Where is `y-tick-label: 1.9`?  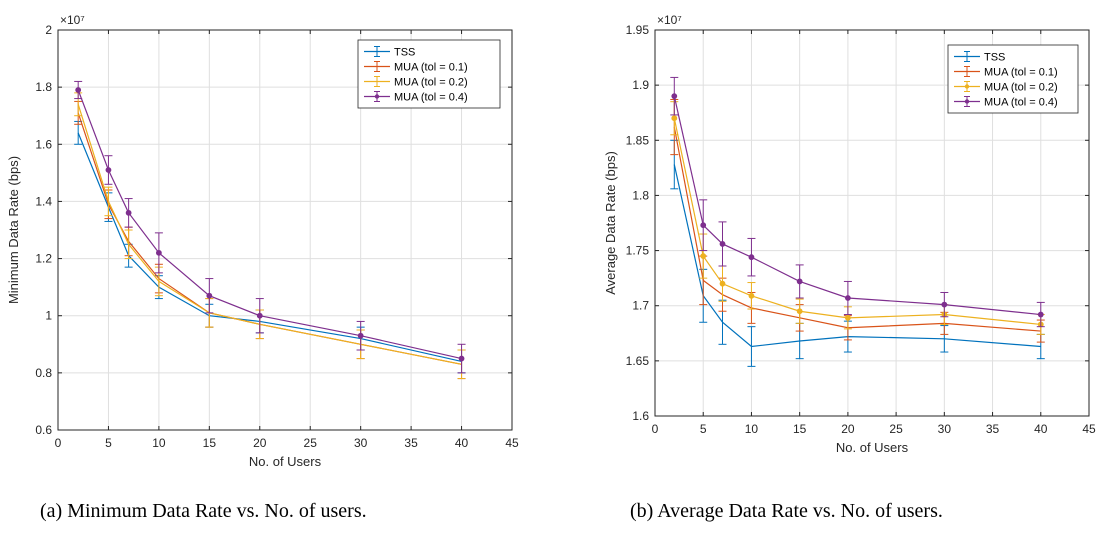 y-tick-label: 1.9 is located at coordinates (640, 85).